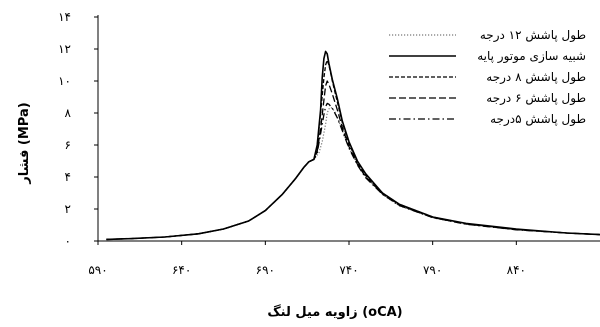 This screenshot has width=600, height=327. What do you see at coordinates (97, 270) in the screenshot?
I see `x-tick-label: ۵۹۰` at bounding box center [97, 270].